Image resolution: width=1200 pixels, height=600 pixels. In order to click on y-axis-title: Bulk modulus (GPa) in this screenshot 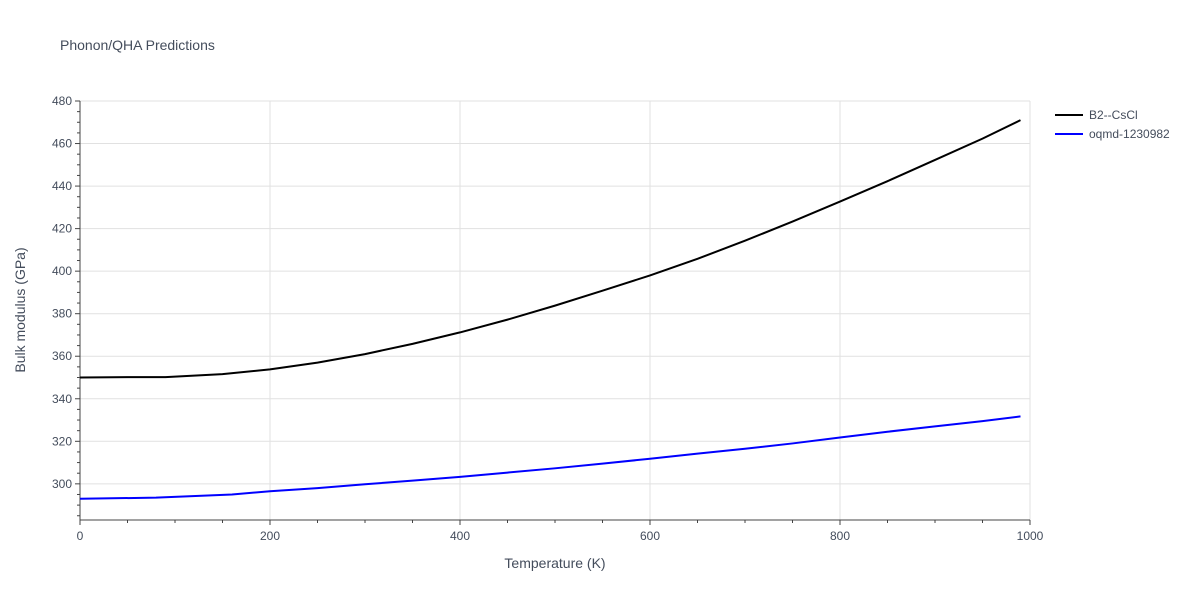, I will do `click(20, 309)`.